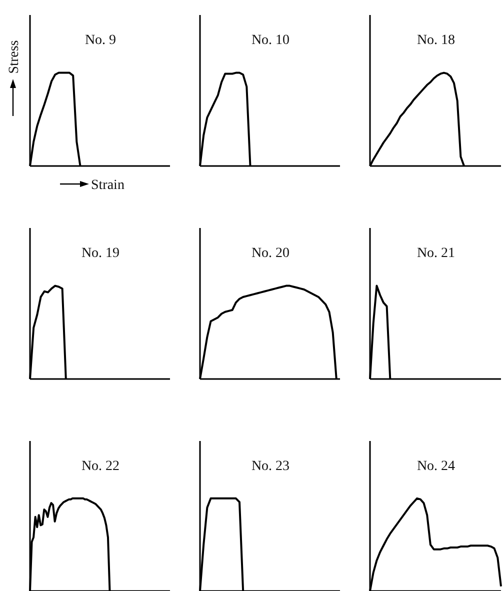 The width and height of the screenshot is (503, 591). What do you see at coordinates (436, 41) in the screenshot?
I see `chart-title: No. 18` at bounding box center [436, 41].